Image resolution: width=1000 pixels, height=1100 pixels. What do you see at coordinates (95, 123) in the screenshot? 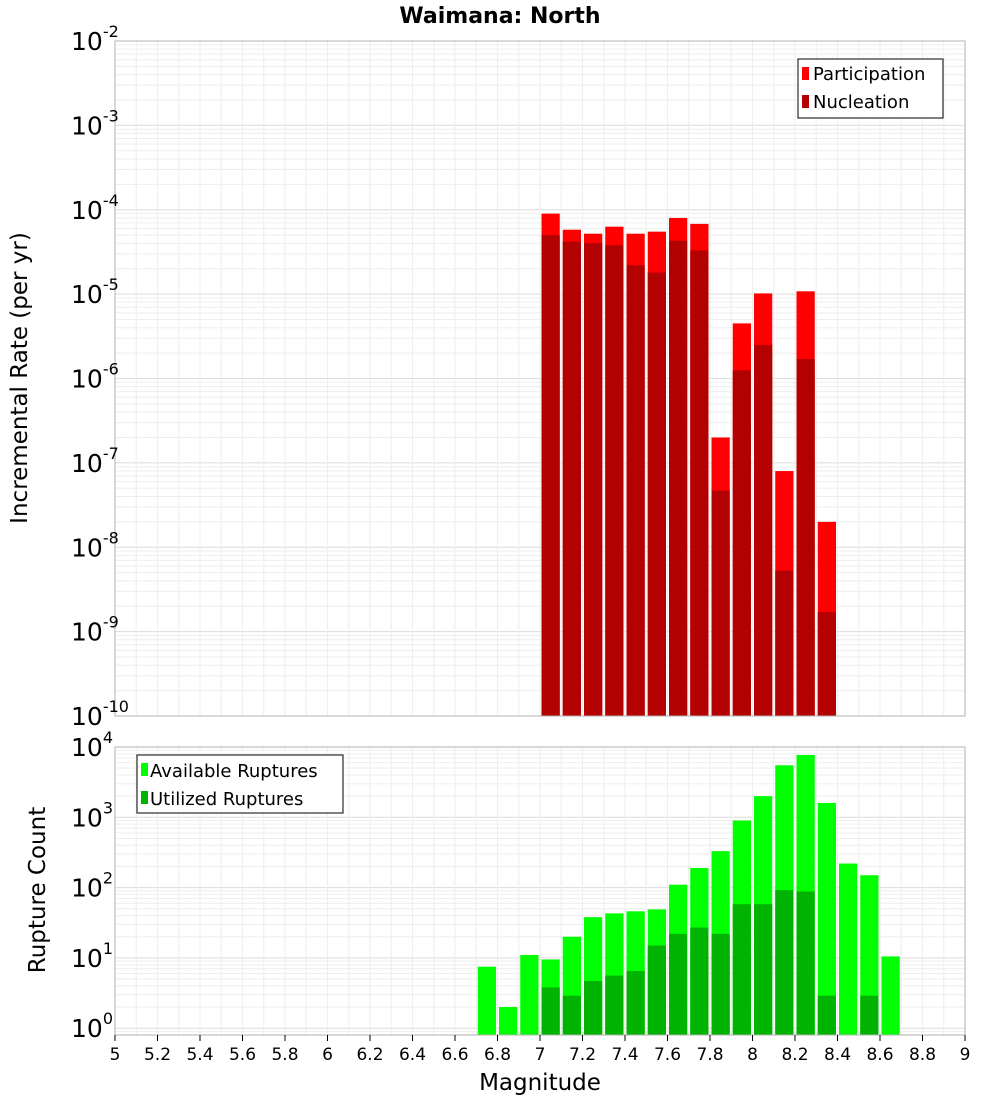
I see `rate-y-tick-label: 10⁻³` at bounding box center [95, 123].